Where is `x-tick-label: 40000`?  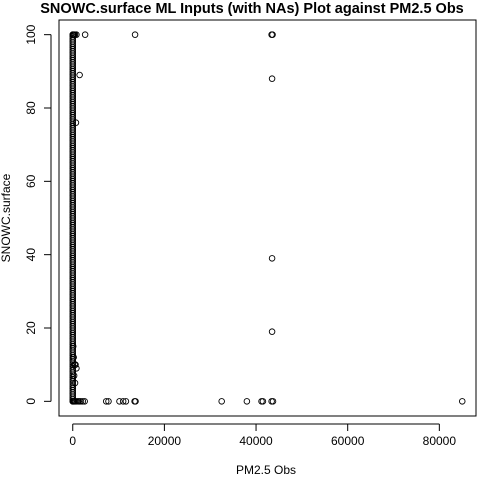
x-tick-label: 40000 is located at coordinates (256, 441).